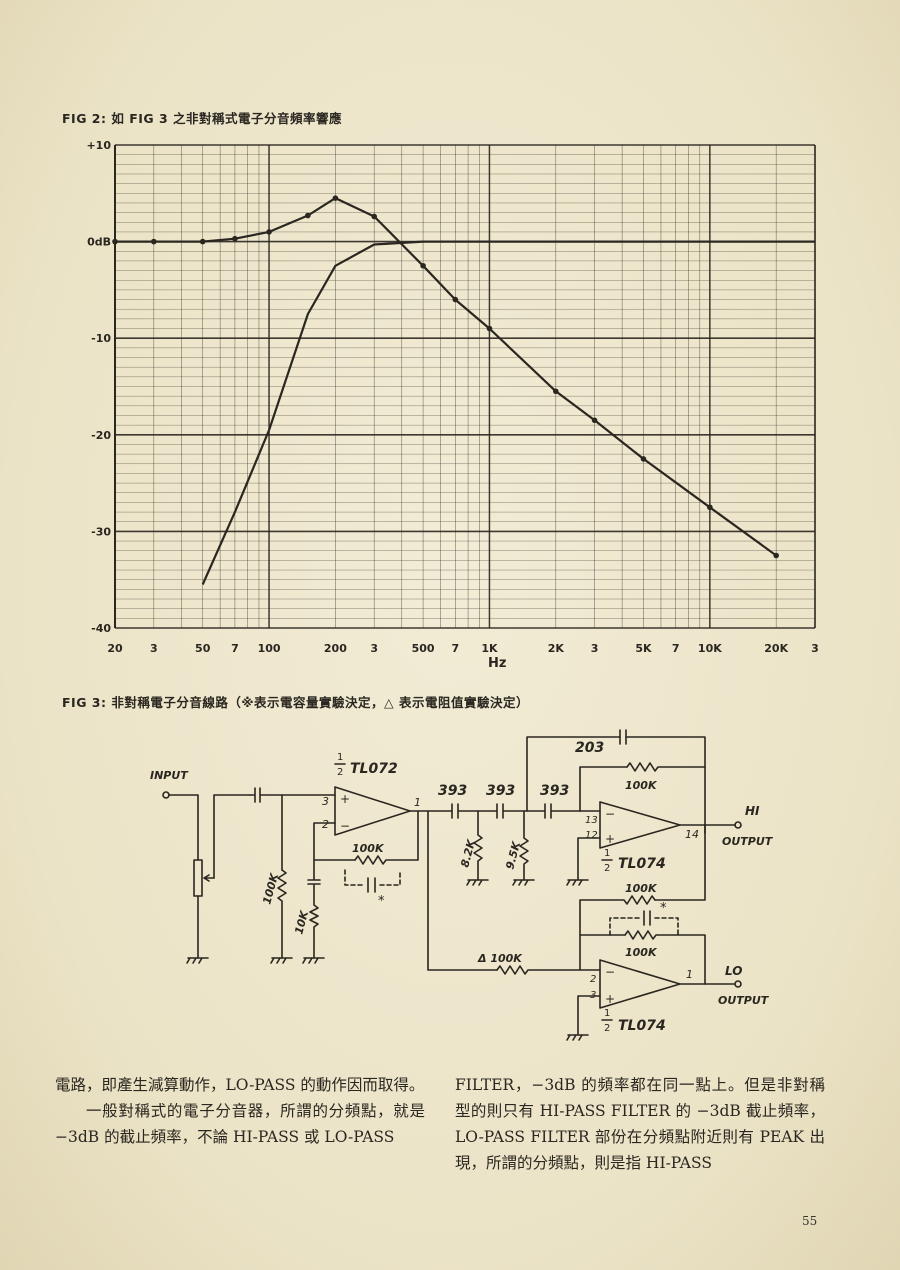 This screenshot has height=1270, width=900. Describe the element at coordinates (689, 974) in the screenshot. I see `opamp3-pin1: 1` at that location.